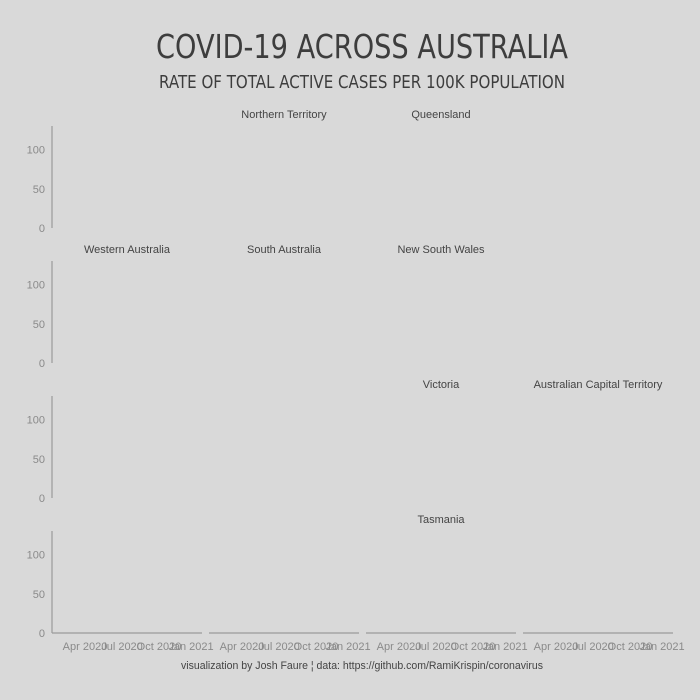 The image size is (700, 700). Describe the element at coordinates (127, 250) in the screenshot. I see `facet-label: Western Australia` at that location.